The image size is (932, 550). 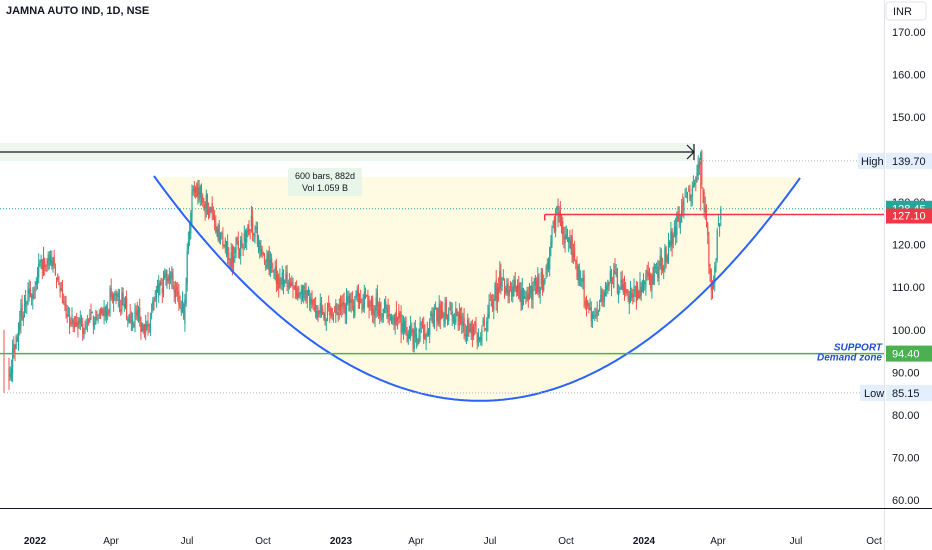 I want to click on high-tag-bg, so click(x=871, y=160).